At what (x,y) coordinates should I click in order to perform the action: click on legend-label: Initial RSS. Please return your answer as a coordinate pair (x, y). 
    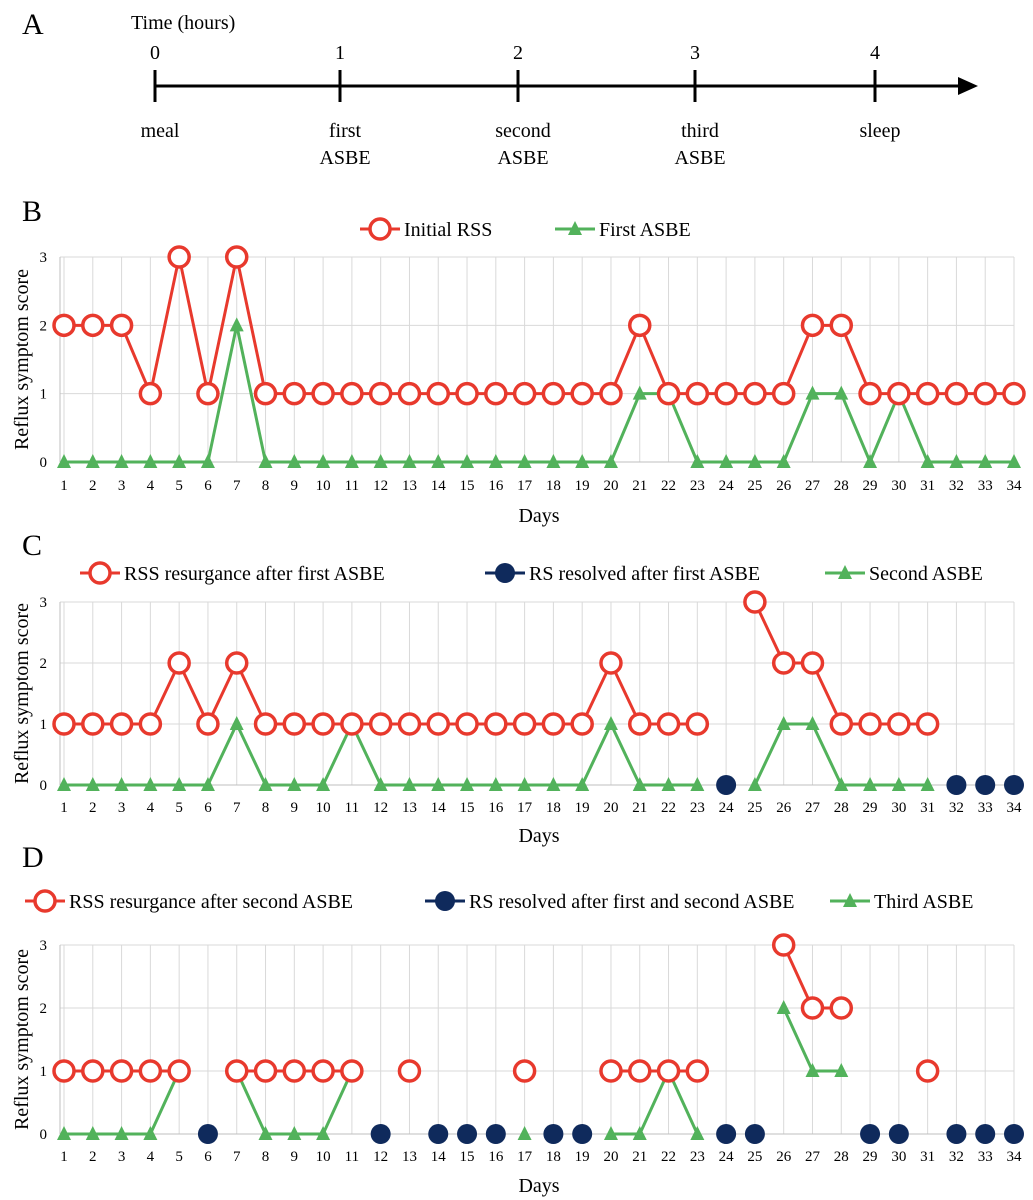
    Looking at the image, I should click on (448, 230).